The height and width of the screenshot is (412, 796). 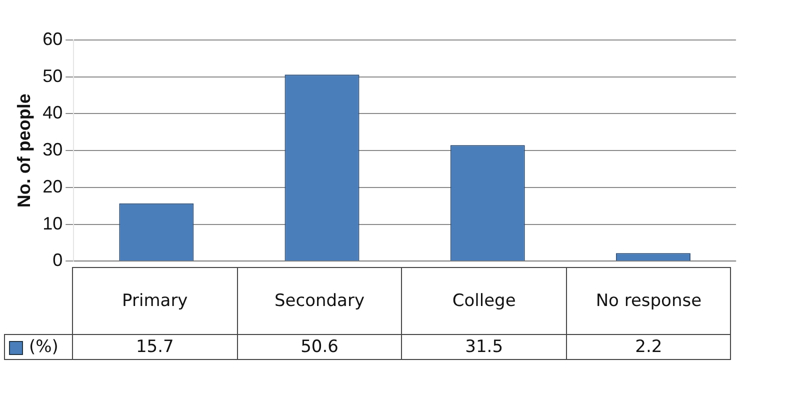 What do you see at coordinates (52, 112) in the screenshot?
I see `y-tick-label: 40` at bounding box center [52, 112].